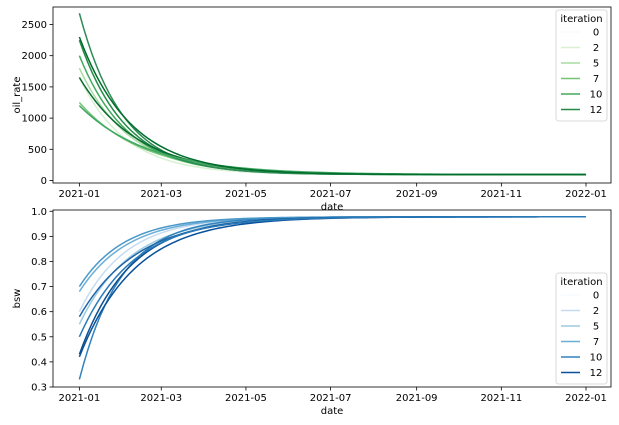 This screenshot has width=619, height=425. What do you see at coordinates (501, 398) in the screenshot?
I see `bsw-x-tick-label: 2021-11` at bounding box center [501, 398].